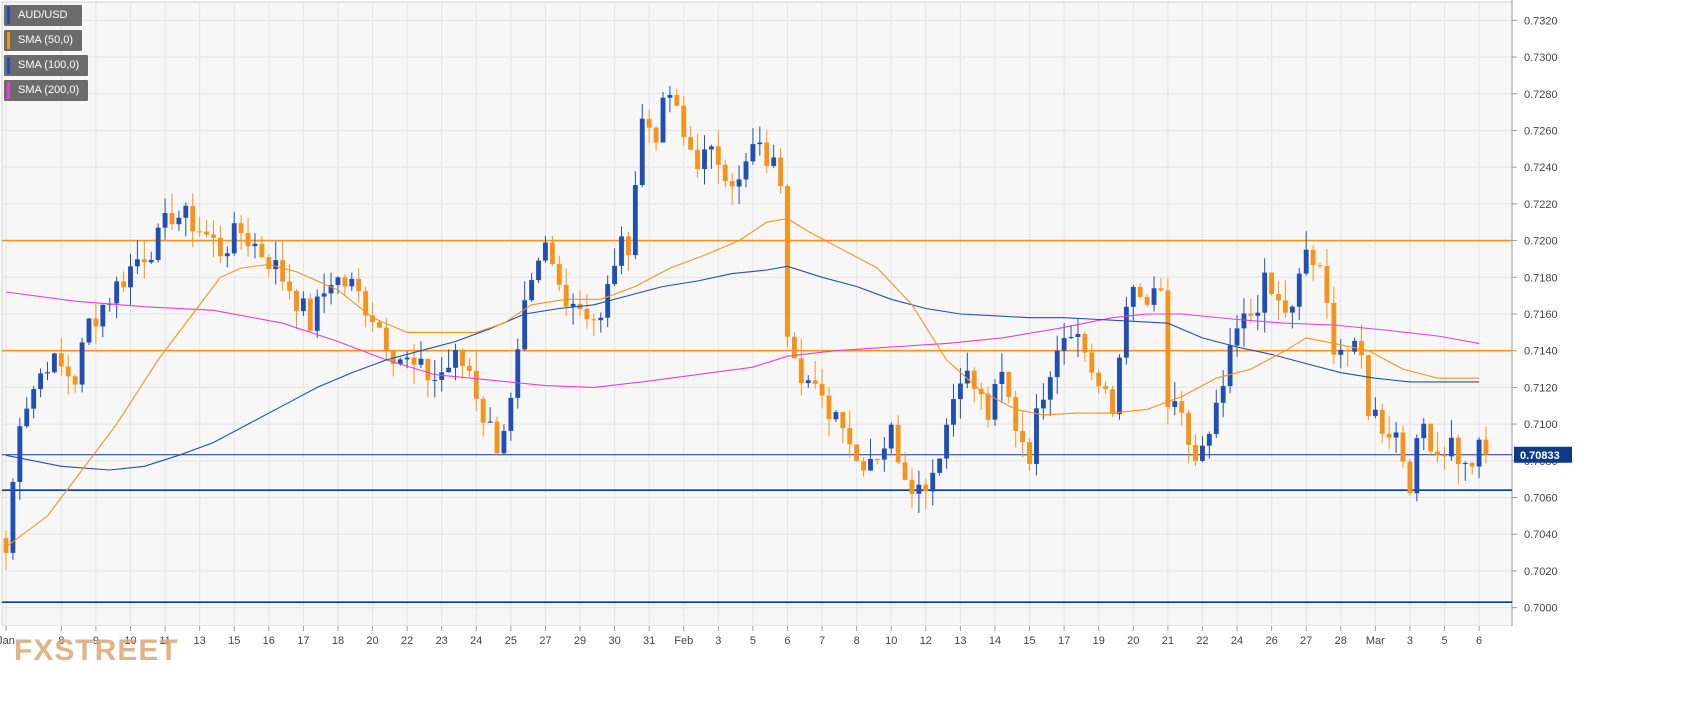 The image size is (1707, 712). What do you see at coordinates (46, 90) in the screenshot?
I see `legend-item: SMA (200,0)` at bounding box center [46, 90].